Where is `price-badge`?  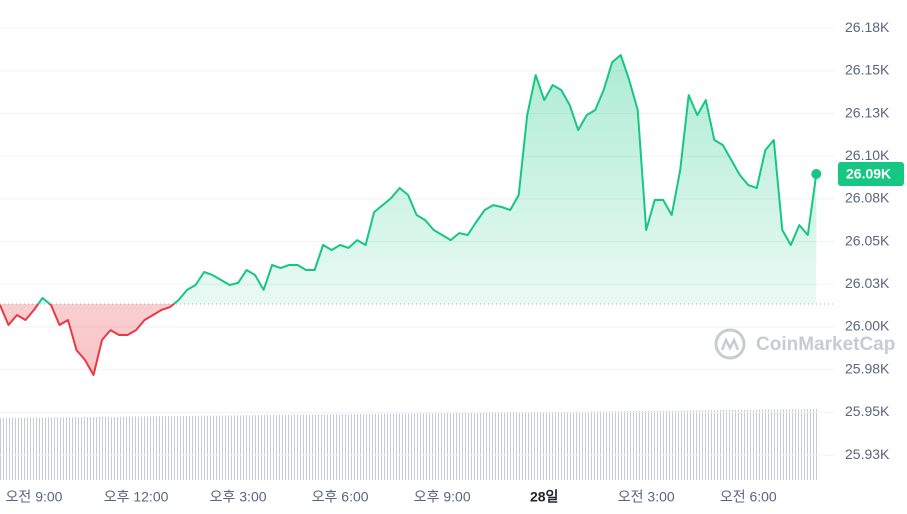 price-badge is located at coordinates (871, 174).